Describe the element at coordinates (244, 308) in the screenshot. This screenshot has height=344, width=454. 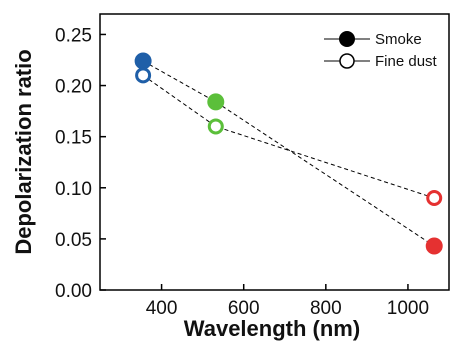
I see `x-tick-label: 600` at that location.